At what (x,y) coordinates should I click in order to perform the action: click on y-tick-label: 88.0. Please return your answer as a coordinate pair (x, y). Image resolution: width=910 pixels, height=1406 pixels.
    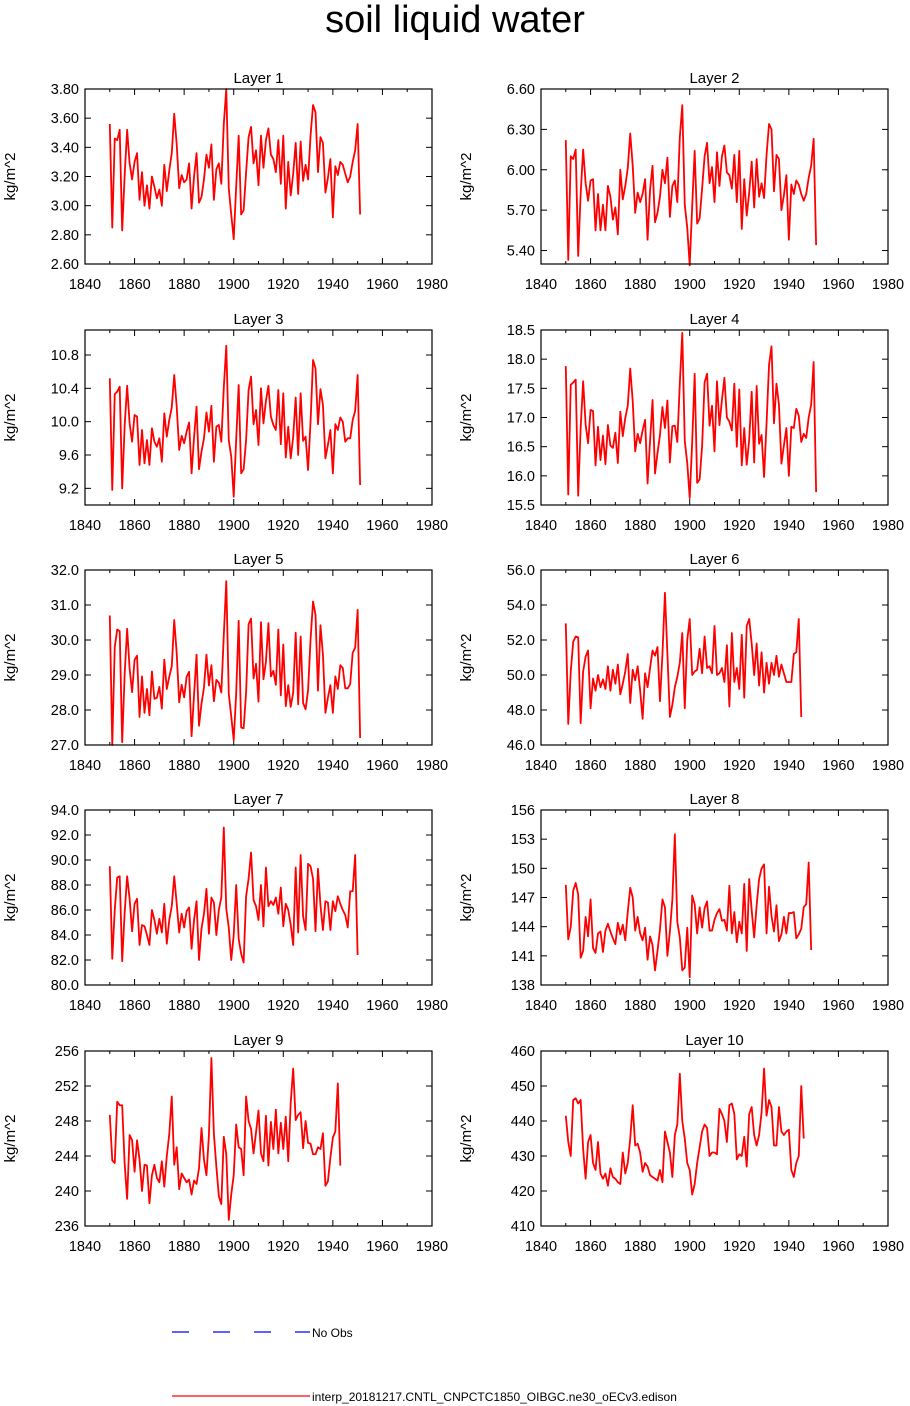
    Looking at the image, I should click on (65, 886).